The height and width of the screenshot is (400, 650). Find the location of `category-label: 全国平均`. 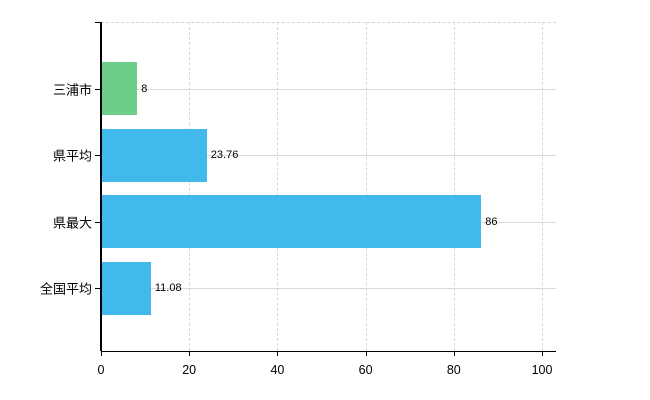

category-label: 全国平均 is located at coordinates (65, 289).